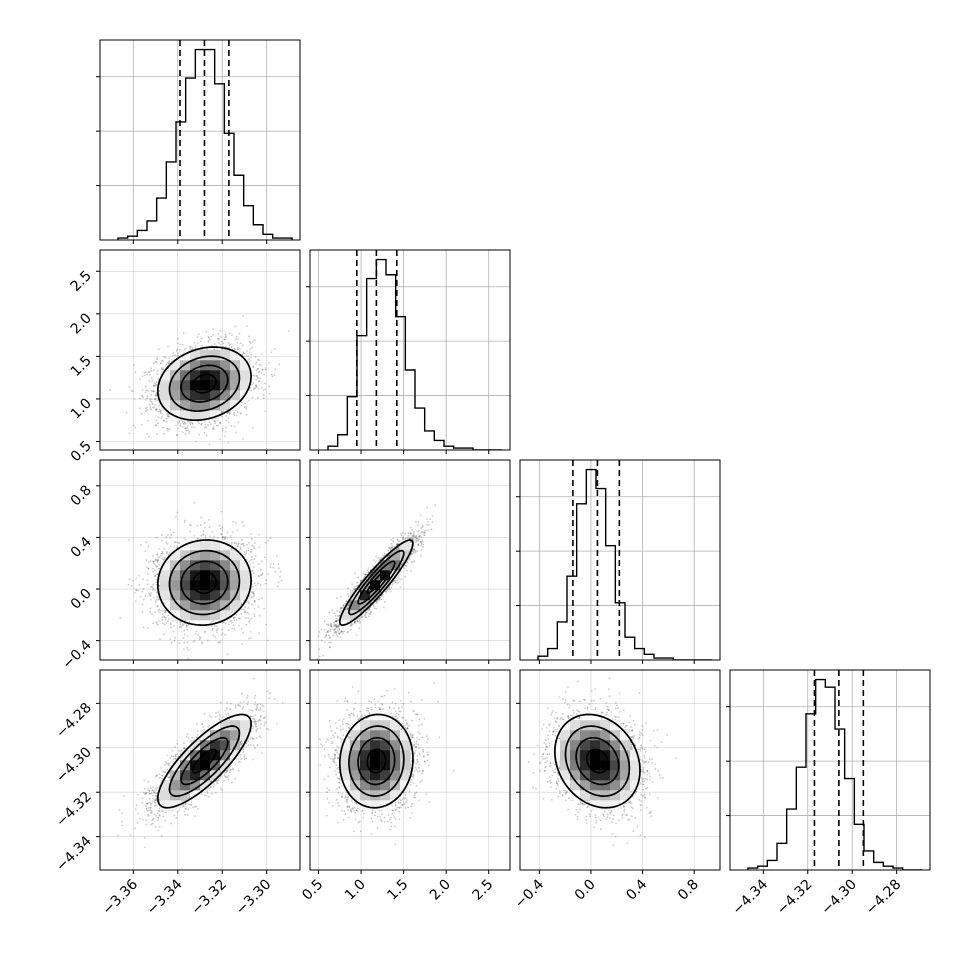 The height and width of the screenshot is (970, 970). Describe the element at coordinates (482, 890) in the screenshot. I see `x-tick-label-1-4: 2.5` at that location.